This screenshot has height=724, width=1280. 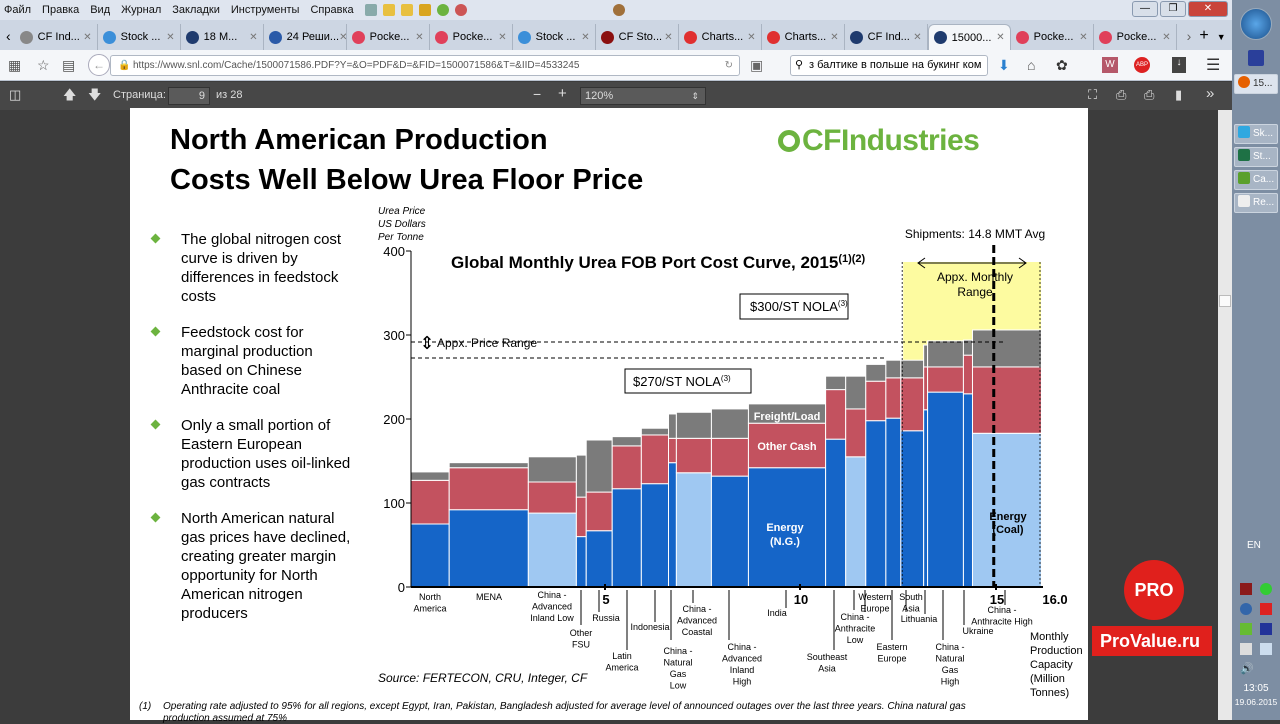 I want to click on zoom-in-button: +, so click(x=562, y=93).